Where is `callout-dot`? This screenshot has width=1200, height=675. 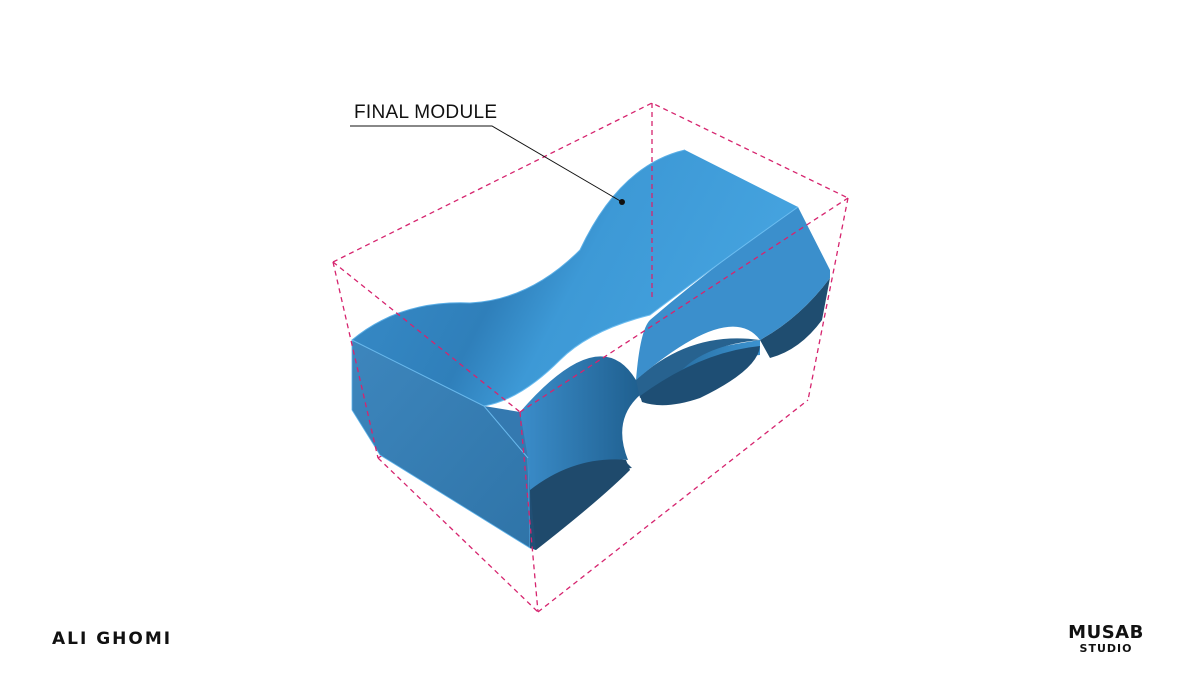
callout-dot is located at coordinates (622, 202).